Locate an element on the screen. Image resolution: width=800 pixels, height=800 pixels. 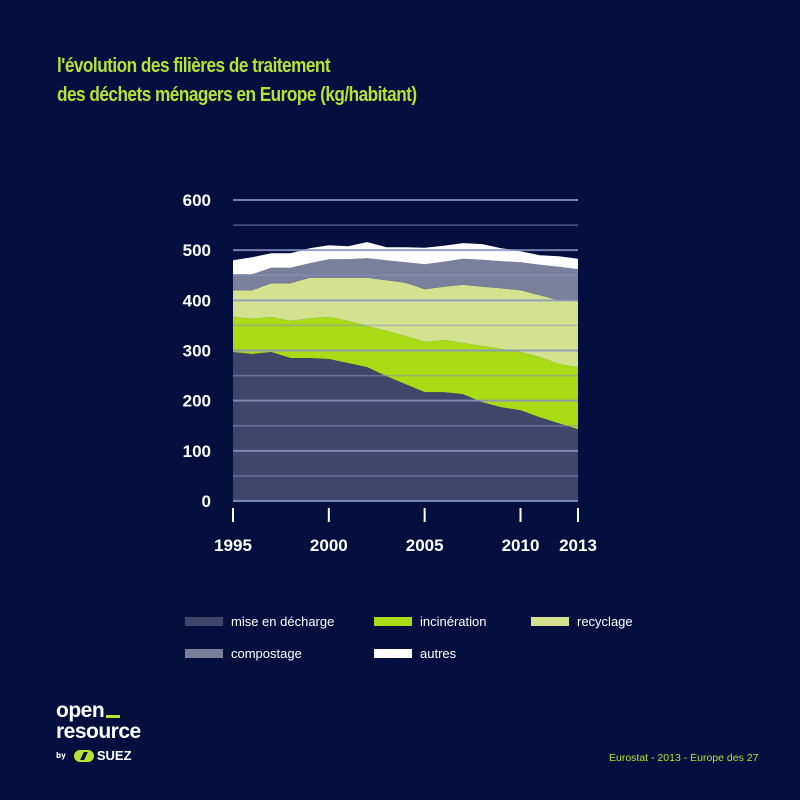
open-resource-logo: open resource by SUEZ is located at coordinates (98, 731).